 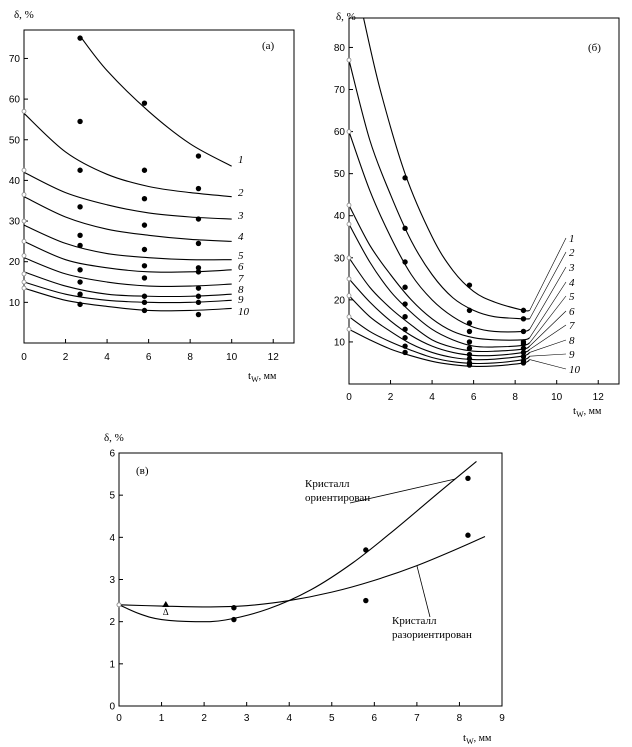 I want to click on series-label-5: 6, so click(x=572, y=312).